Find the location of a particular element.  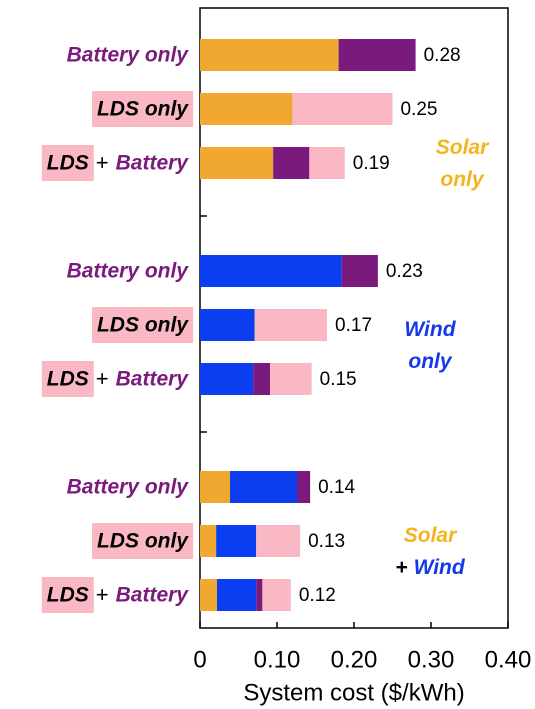

total-label: 0.17 is located at coordinates (353, 325).